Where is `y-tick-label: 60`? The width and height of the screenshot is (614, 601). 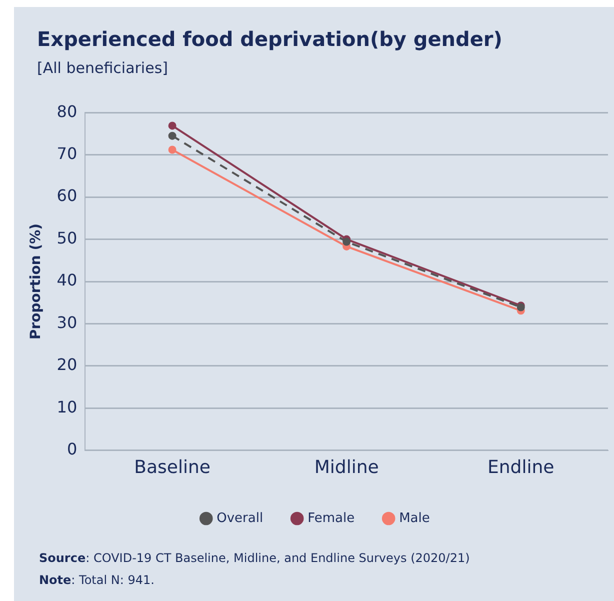 y-tick-label: 60 is located at coordinates (67, 196).